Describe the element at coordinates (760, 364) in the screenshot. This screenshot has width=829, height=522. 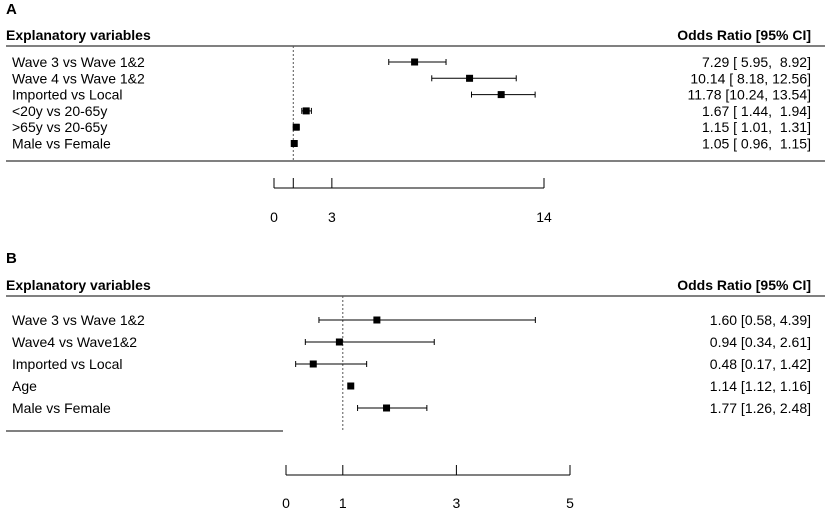
I see `odds-ratio-text: 0.48 [0.17, 1.42]` at that location.